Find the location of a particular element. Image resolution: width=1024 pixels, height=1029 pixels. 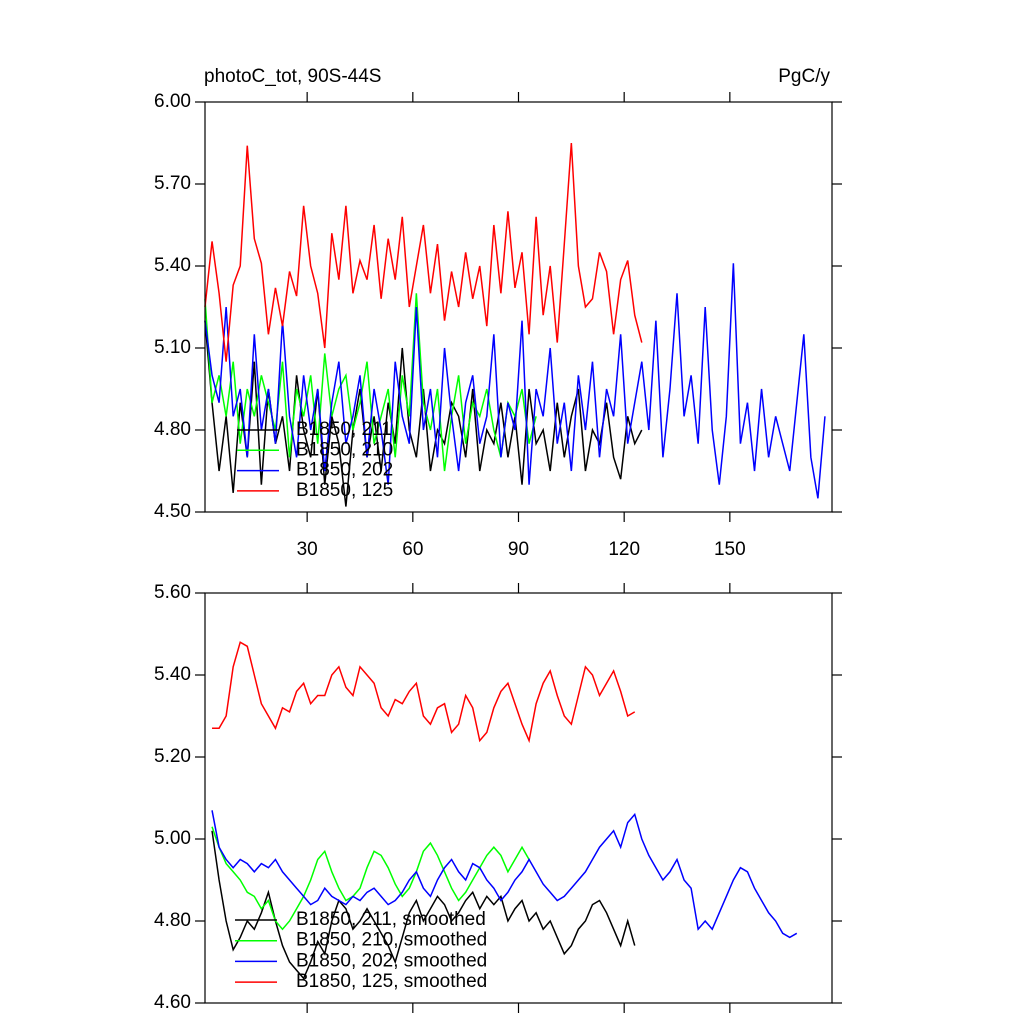

legend-label: B1850, 210, smoothed is located at coordinates (391, 940).